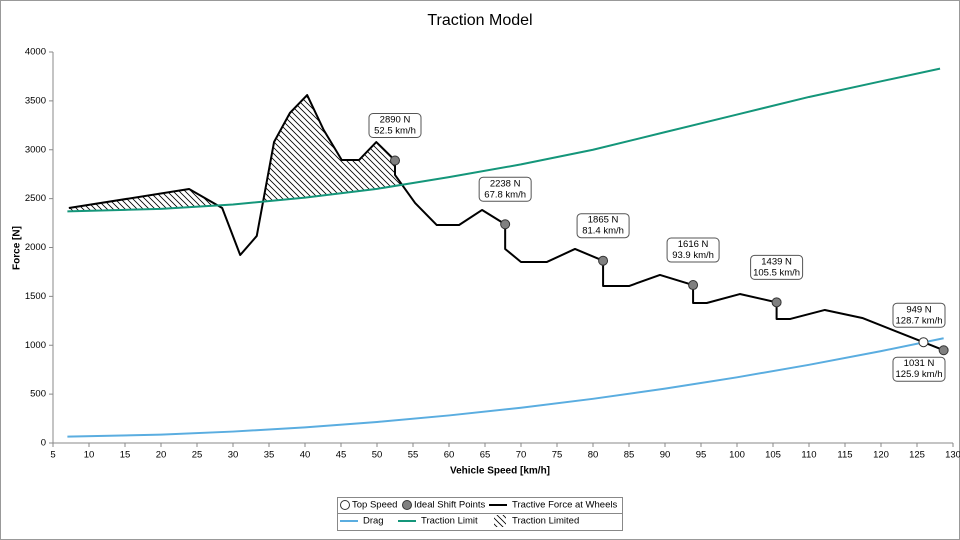  I want to click on x-tick-label: 100, so click(737, 455).